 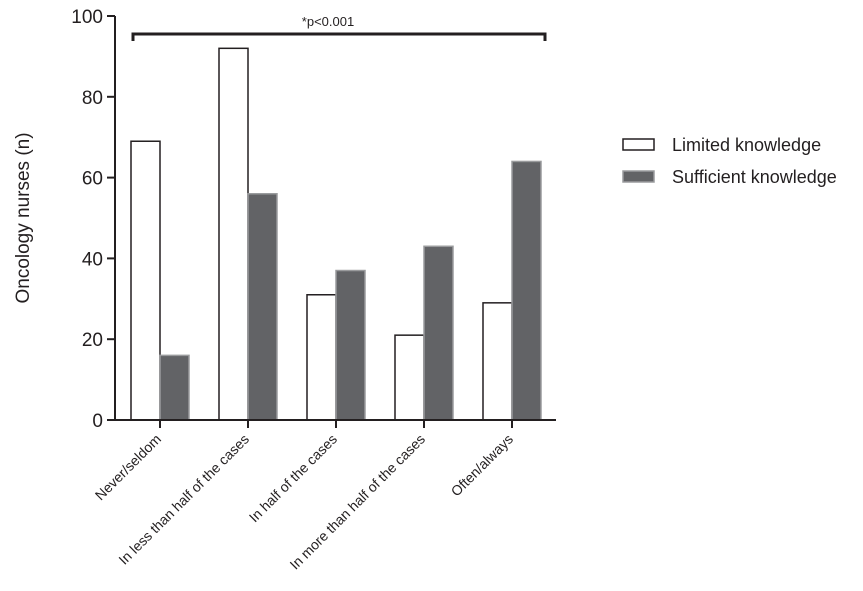 What do you see at coordinates (328, 21) in the screenshot?
I see `significance-label: *p<0.001` at bounding box center [328, 21].